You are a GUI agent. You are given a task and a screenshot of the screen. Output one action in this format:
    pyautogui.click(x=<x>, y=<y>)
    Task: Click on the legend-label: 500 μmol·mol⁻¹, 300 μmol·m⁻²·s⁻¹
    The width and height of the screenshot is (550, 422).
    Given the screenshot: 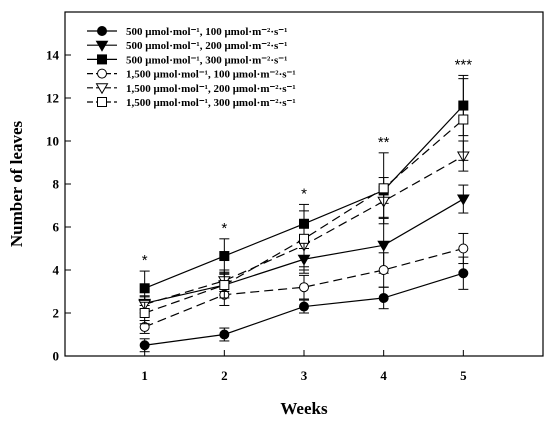 What is the action you would take?
    pyautogui.click(x=206, y=60)
    